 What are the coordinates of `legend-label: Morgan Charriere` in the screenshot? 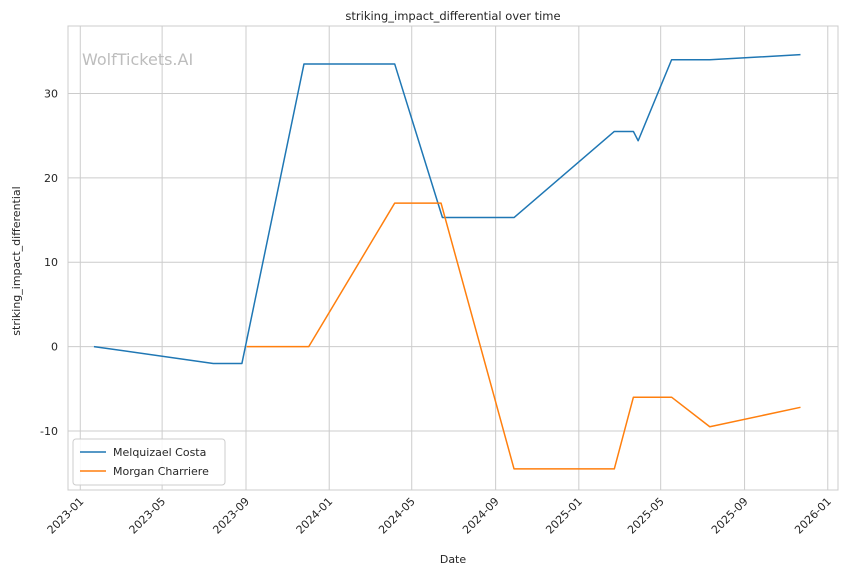 It's located at (161, 471).